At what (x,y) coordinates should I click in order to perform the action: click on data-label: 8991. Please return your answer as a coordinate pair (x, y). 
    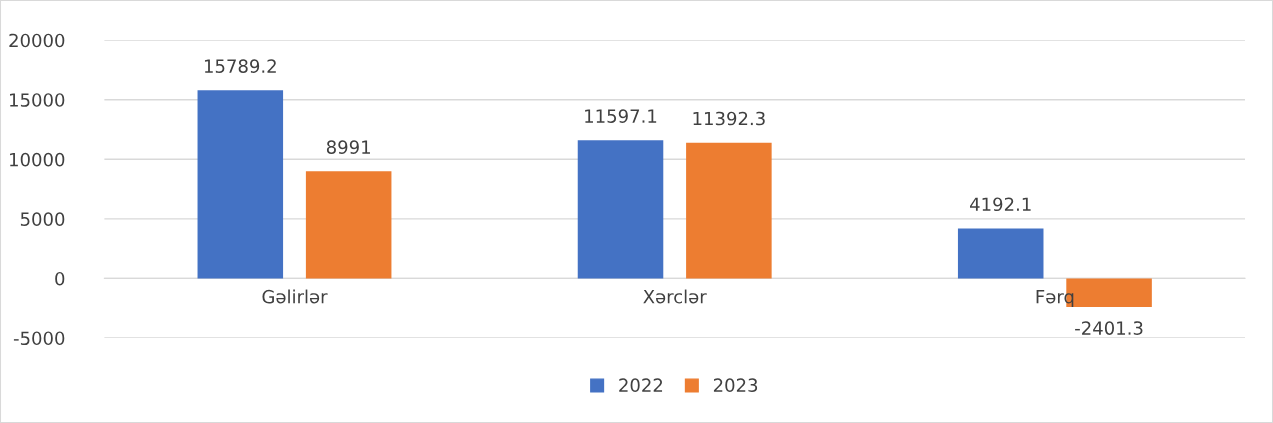
    Looking at the image, I should click on (348, 147).